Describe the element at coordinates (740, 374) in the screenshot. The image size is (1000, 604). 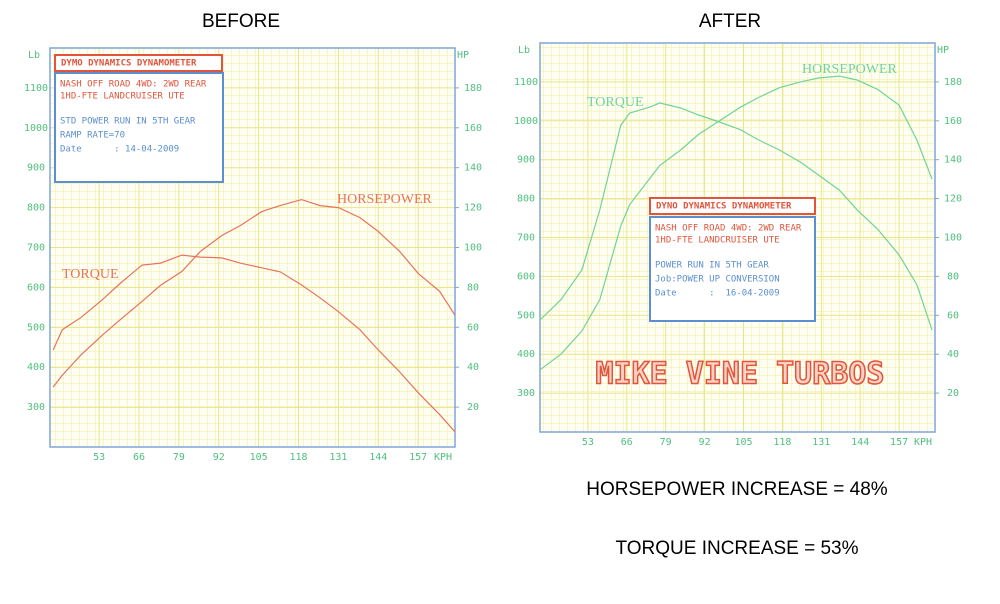
I see `watermark: MIKE VINE TURBOS` at that location.